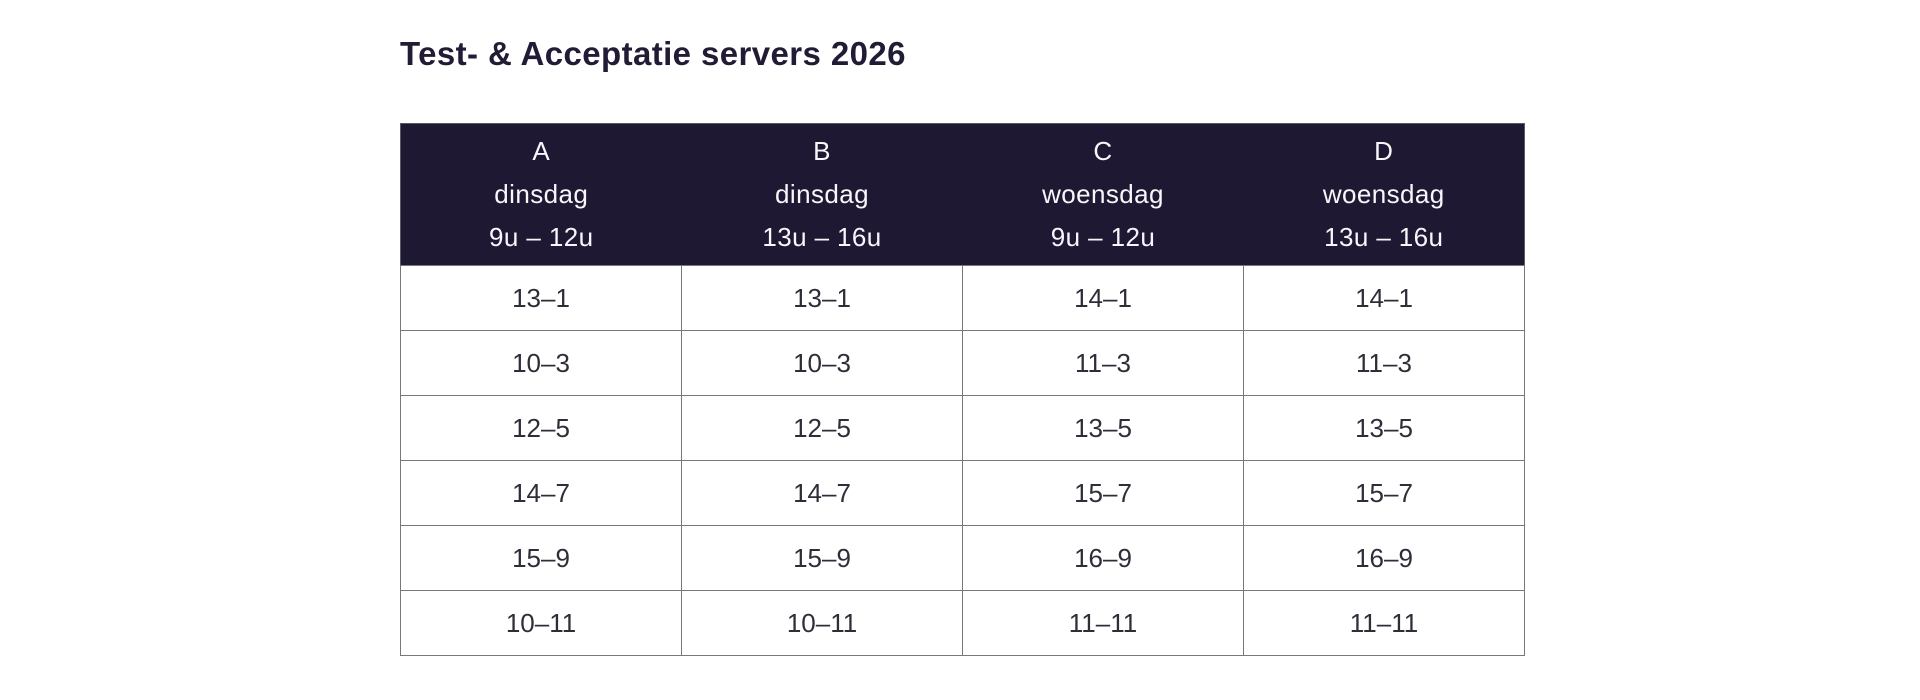 Image resolution: width=1920 pixels, height=700 pixels. I want to click on table-row: 10–3 10–3 11–3 11–3, so click(962, 363).